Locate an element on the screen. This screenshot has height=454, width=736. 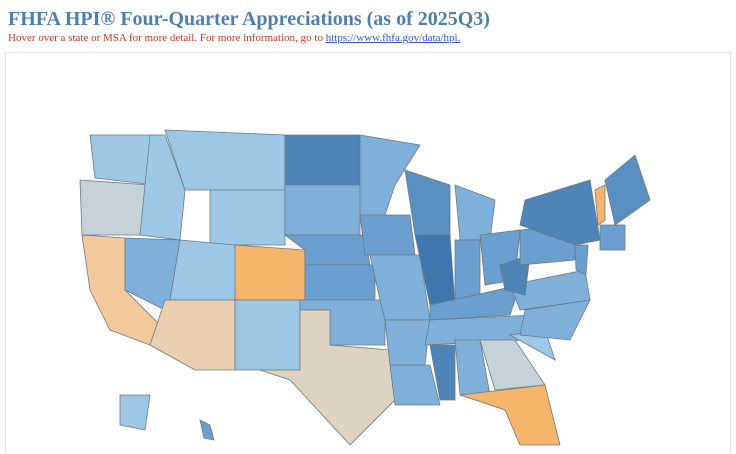
hpi-link: https://www.fhfa.gov/data/hpi. is located at coordinates (393, 38).